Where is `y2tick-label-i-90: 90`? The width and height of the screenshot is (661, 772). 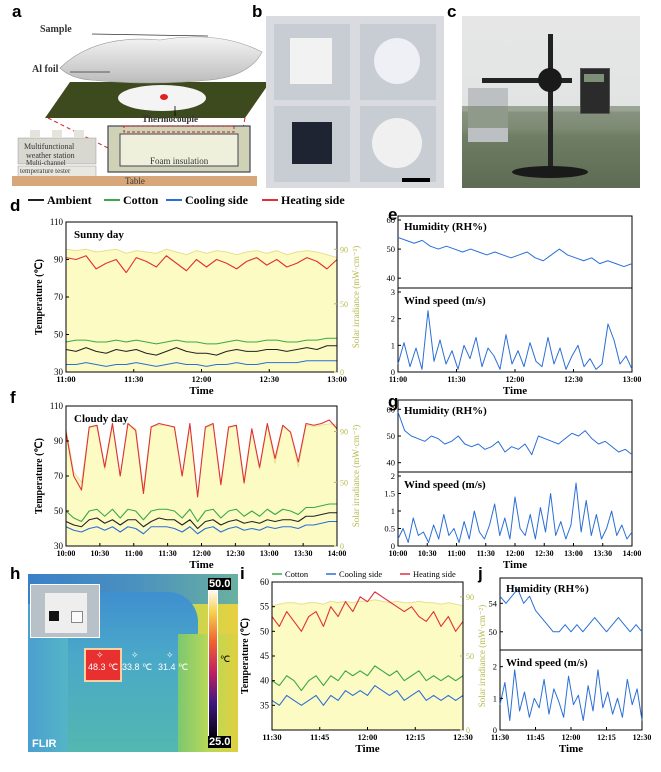 y2tick-label-i-90: 90 is located at coordinates (470, 597).